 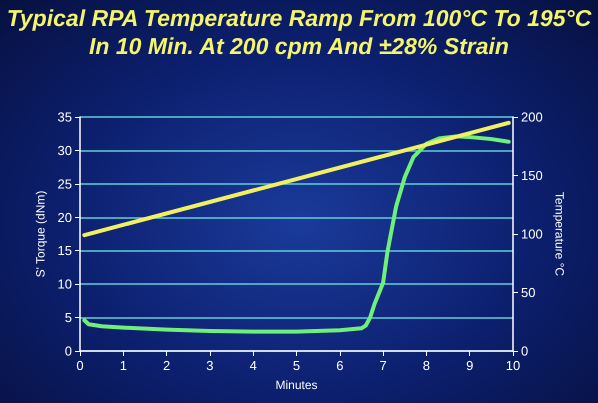 I want to click on x-tick-label: 3, so click(x=210, y=365).